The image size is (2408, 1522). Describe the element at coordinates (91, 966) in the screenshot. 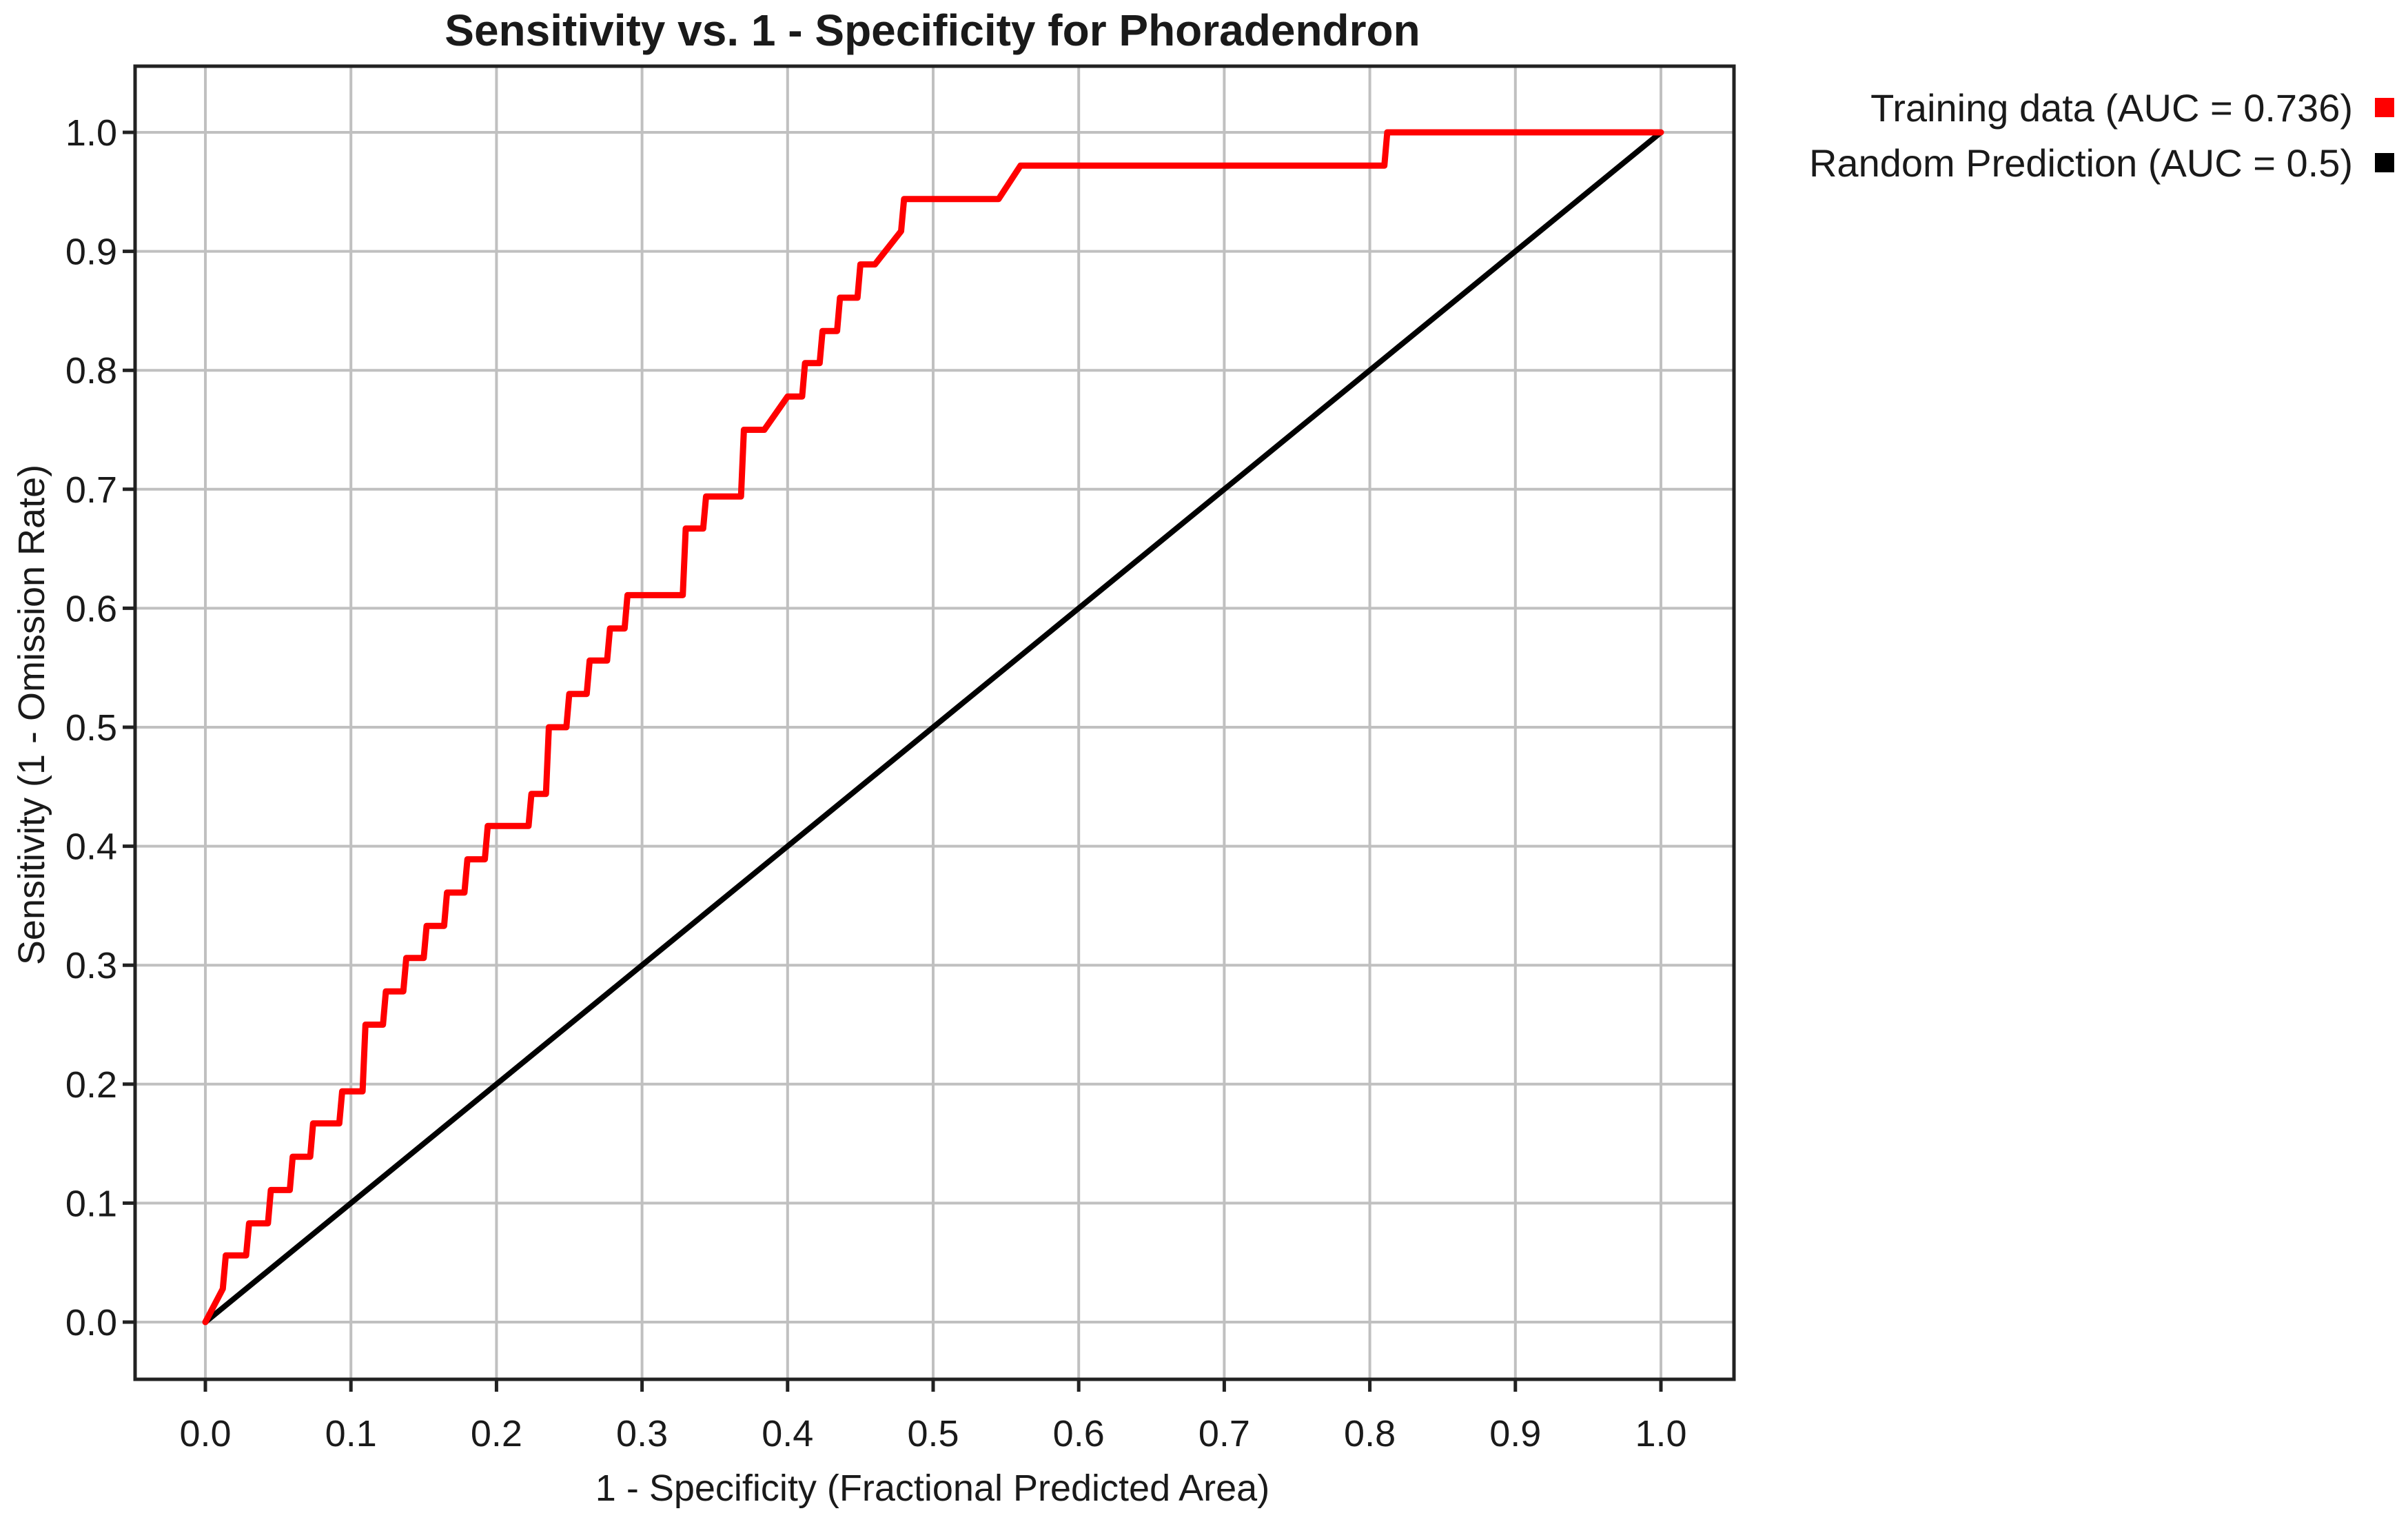

I see `y-tick-label: 0.3` at that location.